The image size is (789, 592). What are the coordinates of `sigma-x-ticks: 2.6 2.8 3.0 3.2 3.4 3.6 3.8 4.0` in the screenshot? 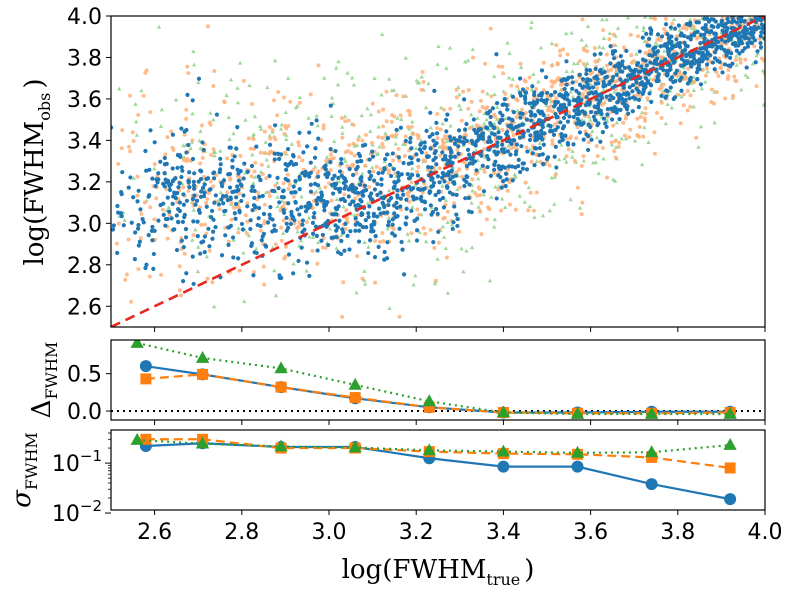 It's located at (460, 527).